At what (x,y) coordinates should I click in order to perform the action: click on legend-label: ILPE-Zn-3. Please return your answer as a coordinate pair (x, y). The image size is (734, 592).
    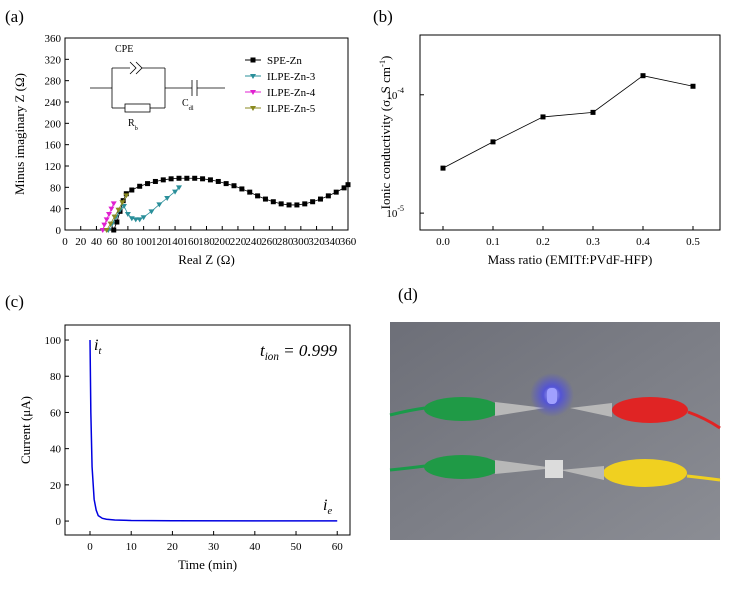
    Looking at the image, I should click on (291, 77).